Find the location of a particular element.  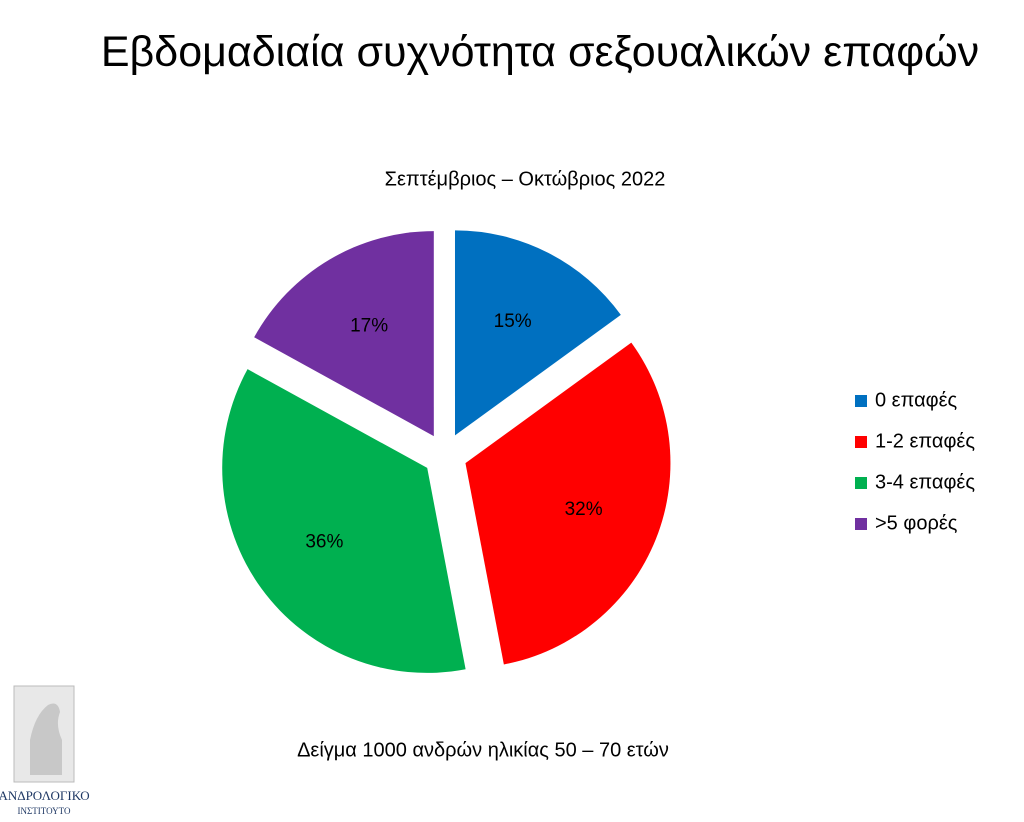

data-label: 15% is located at coordinates (513, 321).